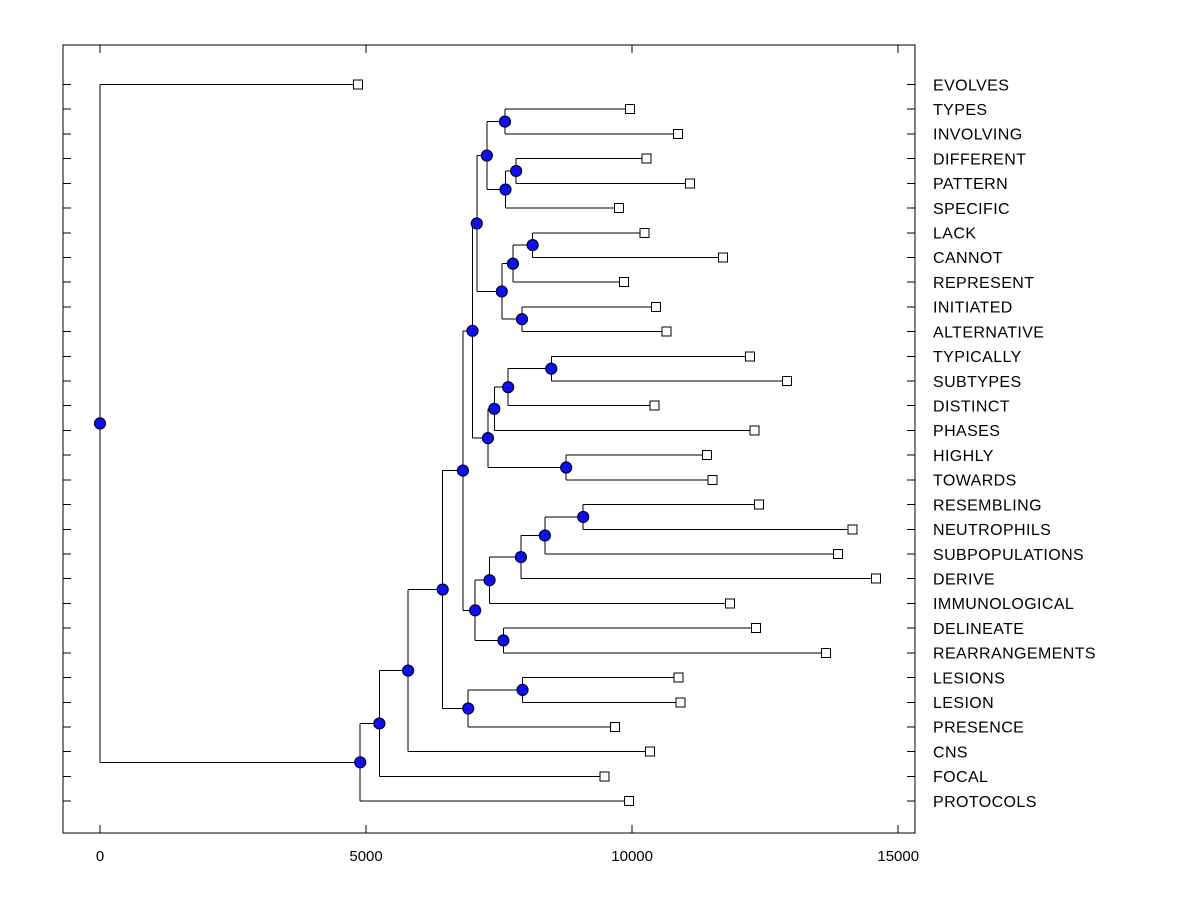  Describe the element at coordinates (950, 752) in the screenshot. I see `leaf-label: CNS` at that location.